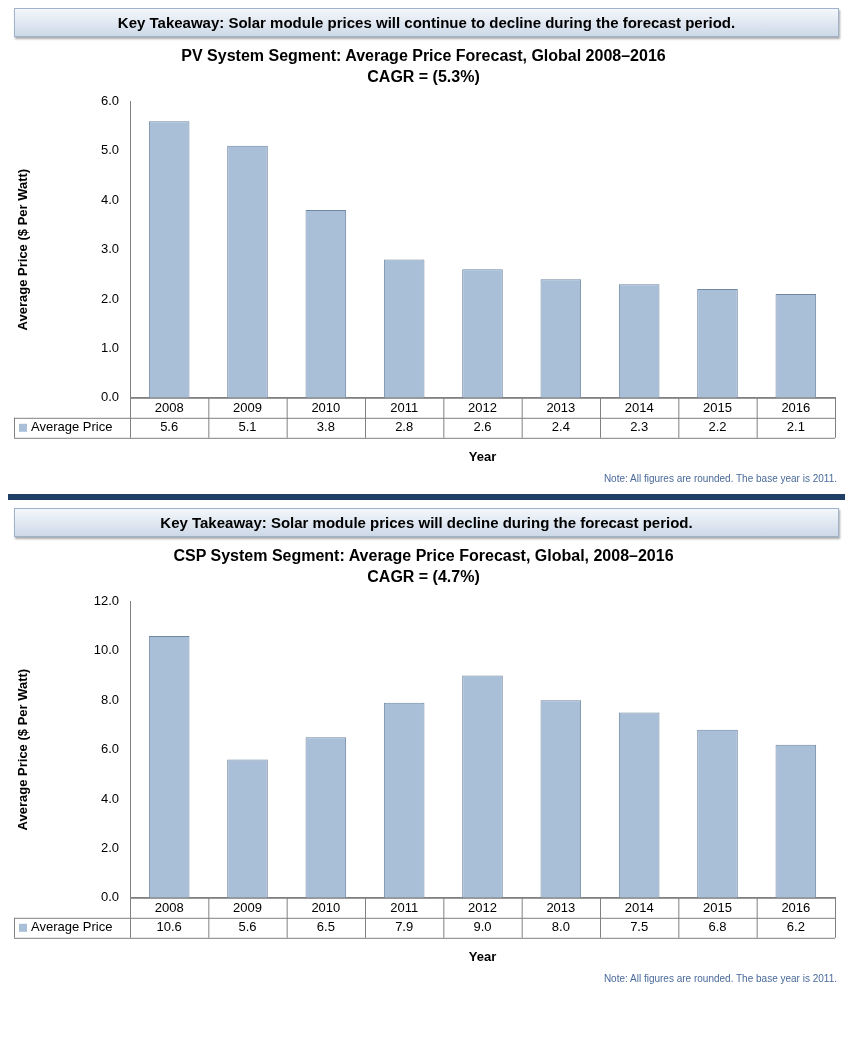 The image size is (853, 1053). What do you see at coordinates (109, 699) in the screenshot?
I see `y-tick-label: 8.0` at bounding box center [109, 699].